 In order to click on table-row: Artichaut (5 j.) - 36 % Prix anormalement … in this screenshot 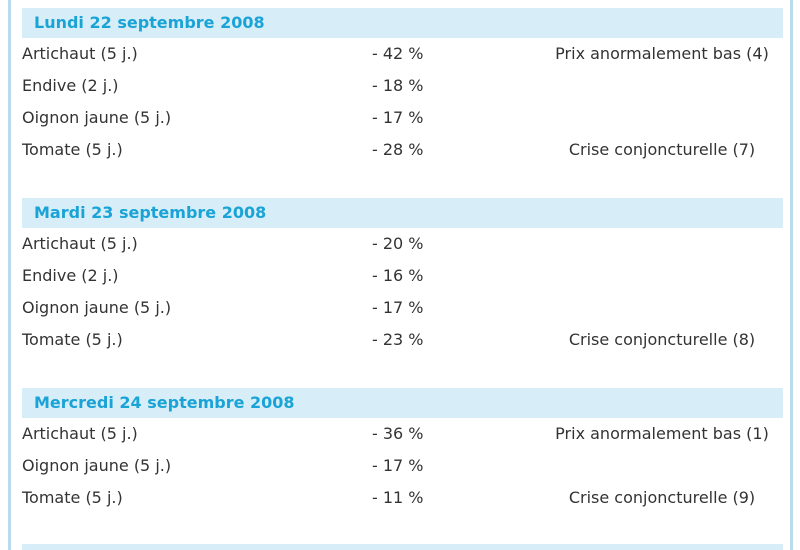, I will do `click(402, 434)`.